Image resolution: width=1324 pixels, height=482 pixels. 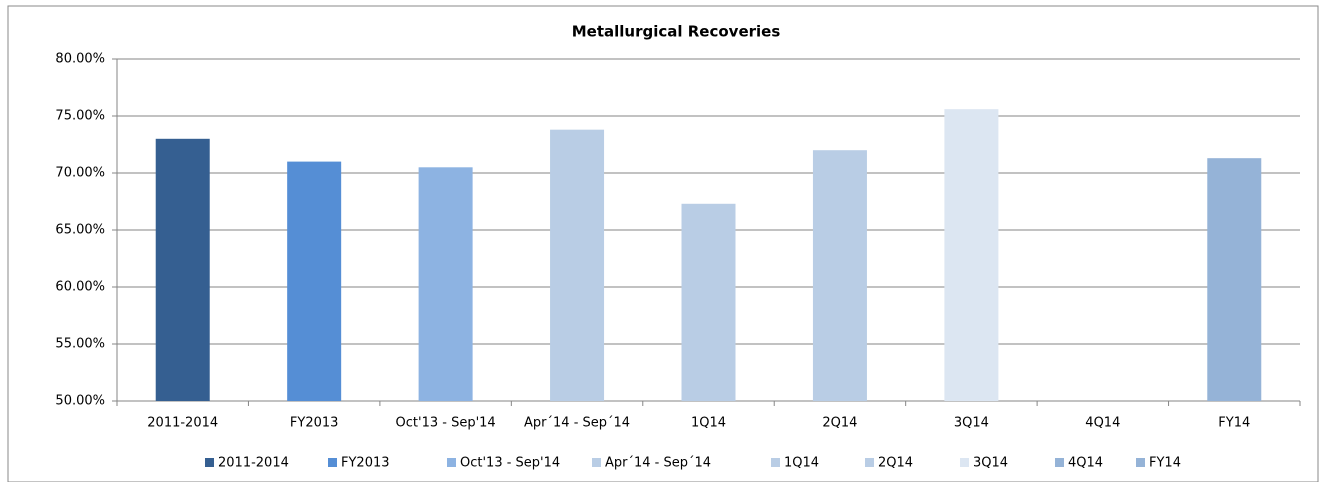 I want to click on y-tick-label: 55.00%, so click(x=80, y=344).